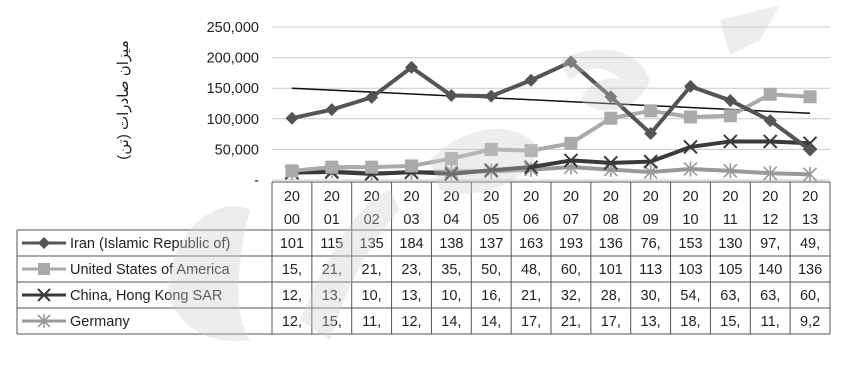  Describe the element at coordinates (332, 220) in the screenshot. I see `x-tick-label: 01` at that location.